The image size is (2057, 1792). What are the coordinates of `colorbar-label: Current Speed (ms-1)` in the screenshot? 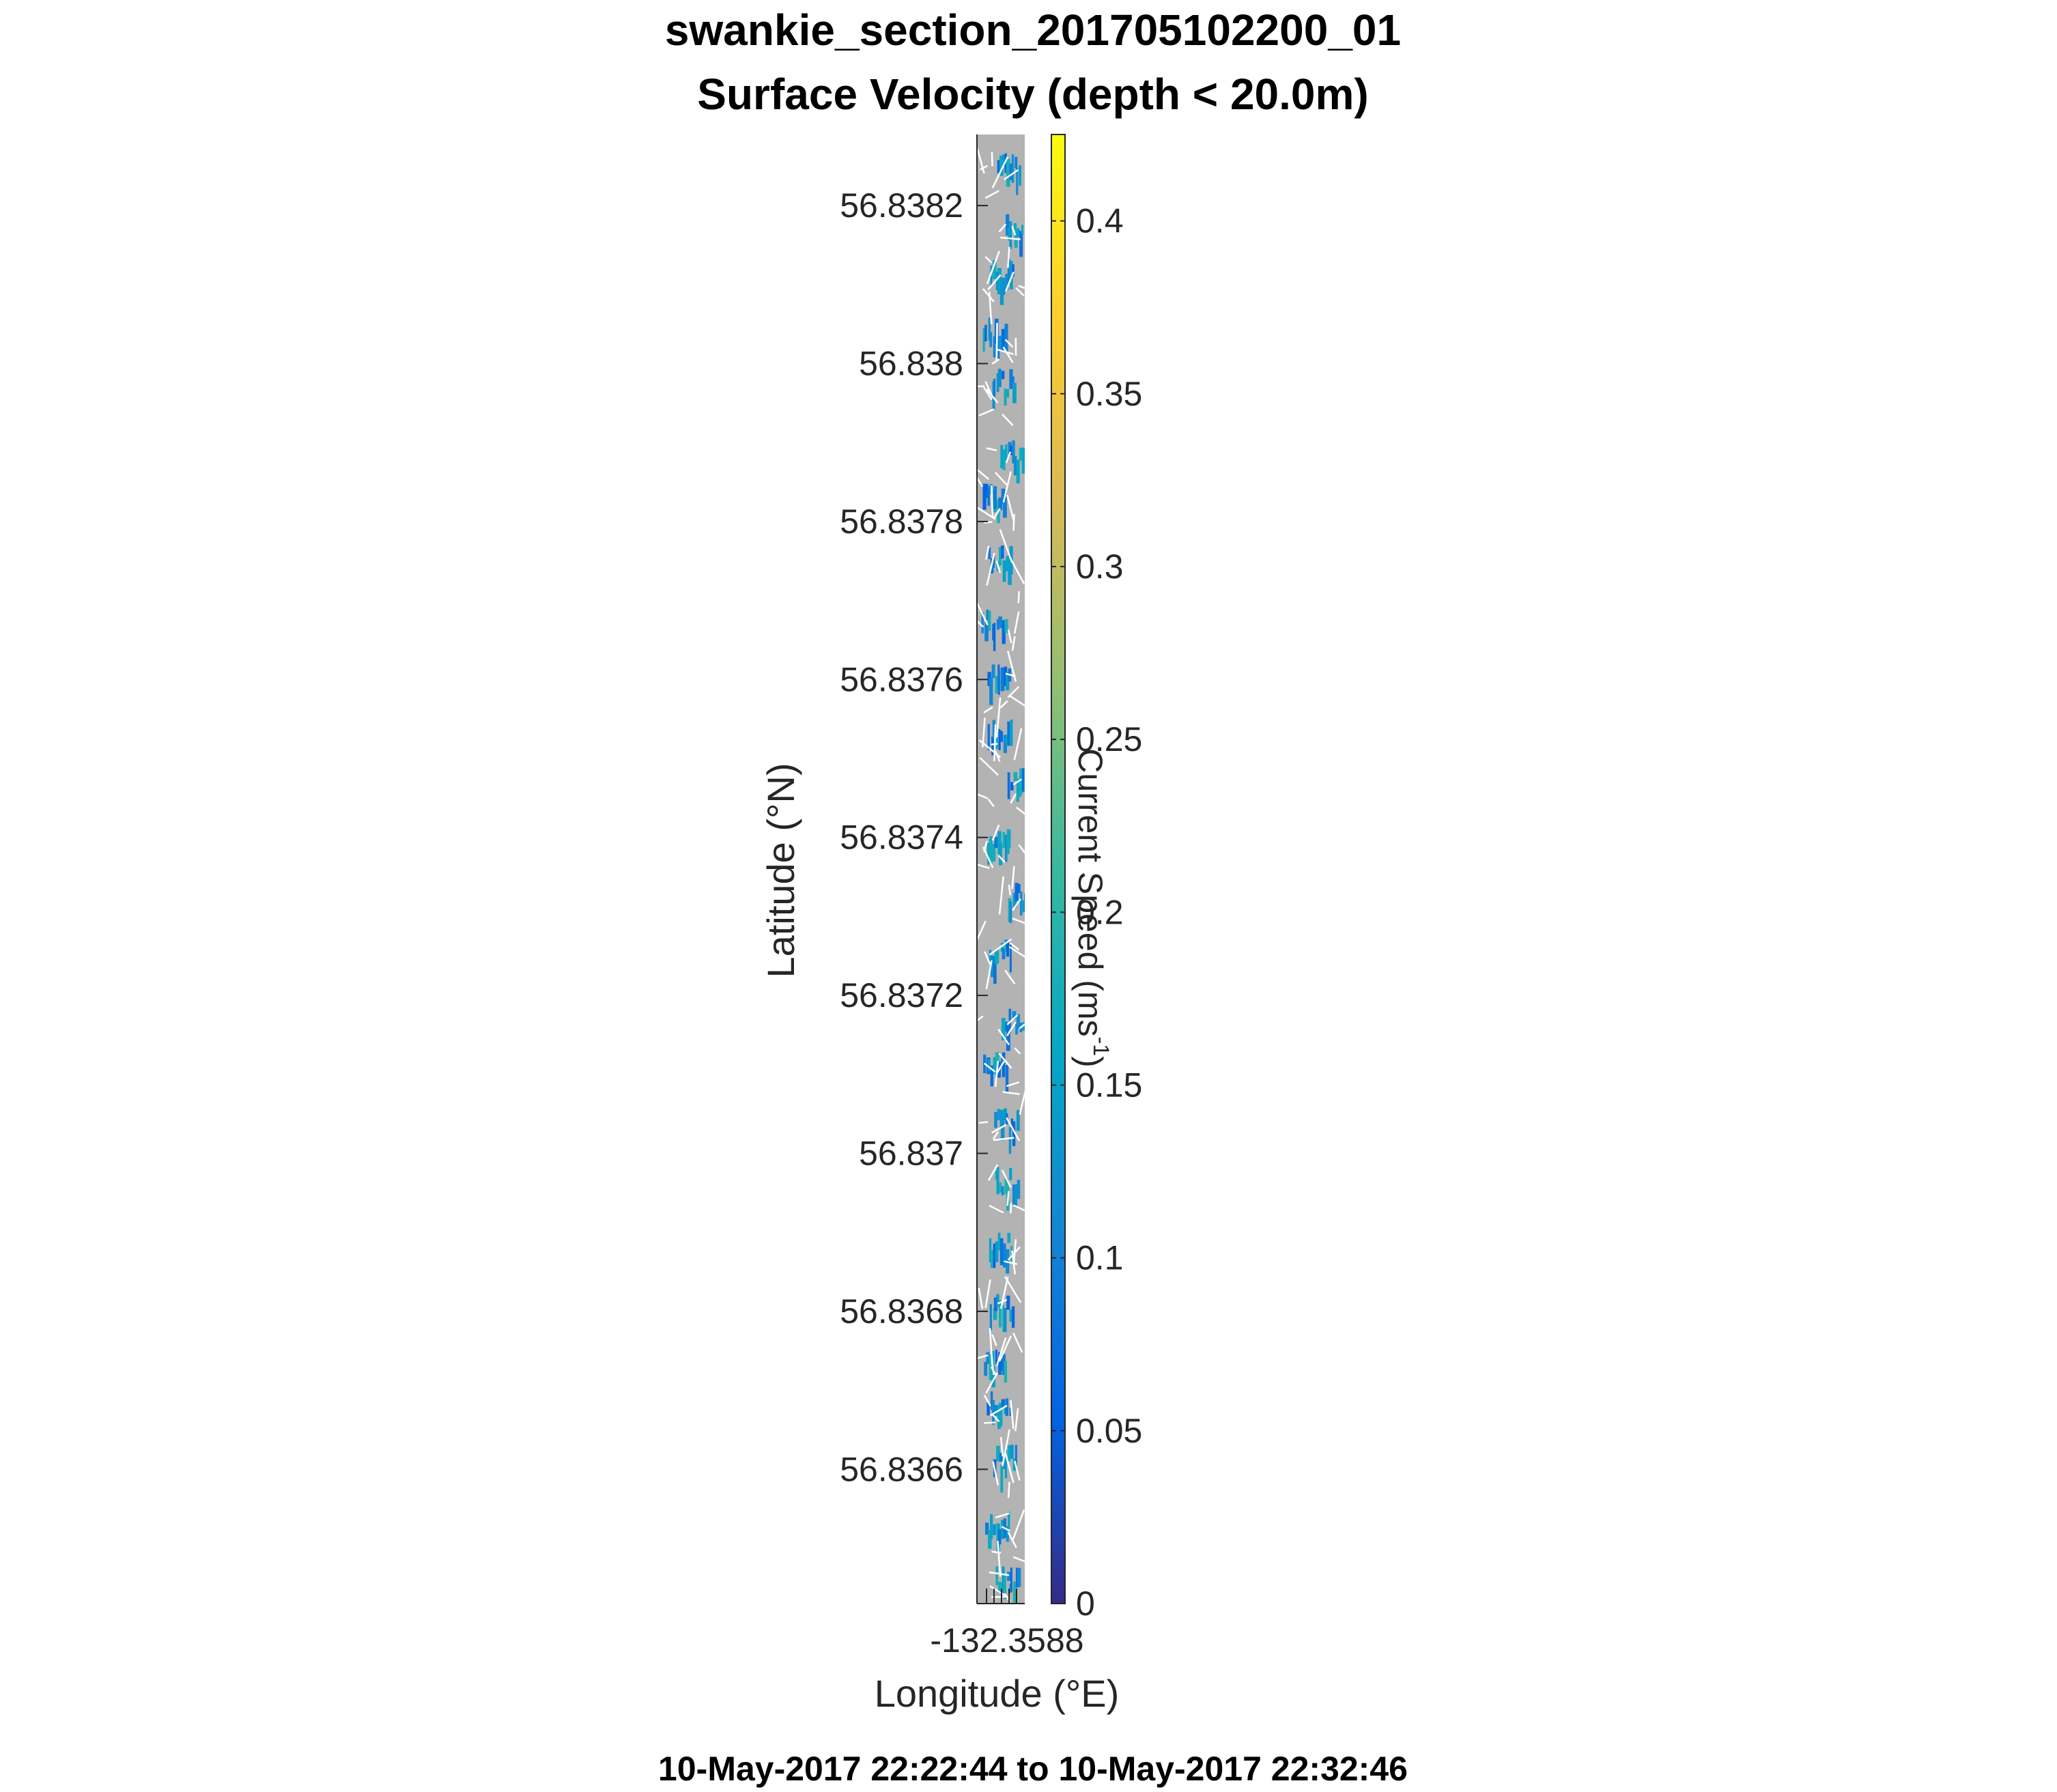 It's located at (1092, 908).